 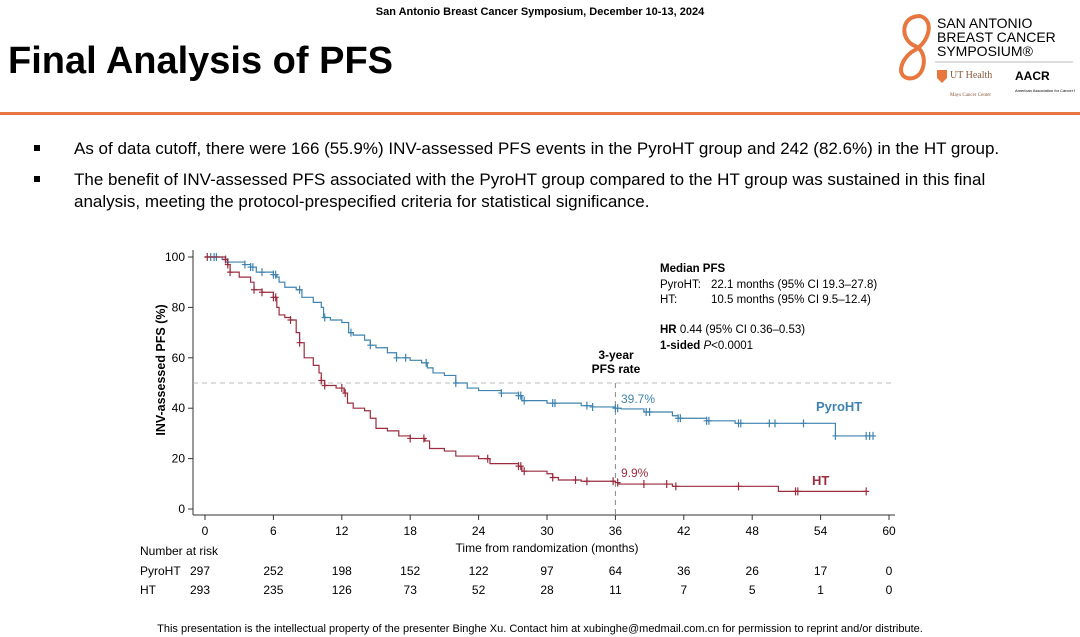 I want to click on at-risk-title: Number at risk, so click(x=179, y=551).